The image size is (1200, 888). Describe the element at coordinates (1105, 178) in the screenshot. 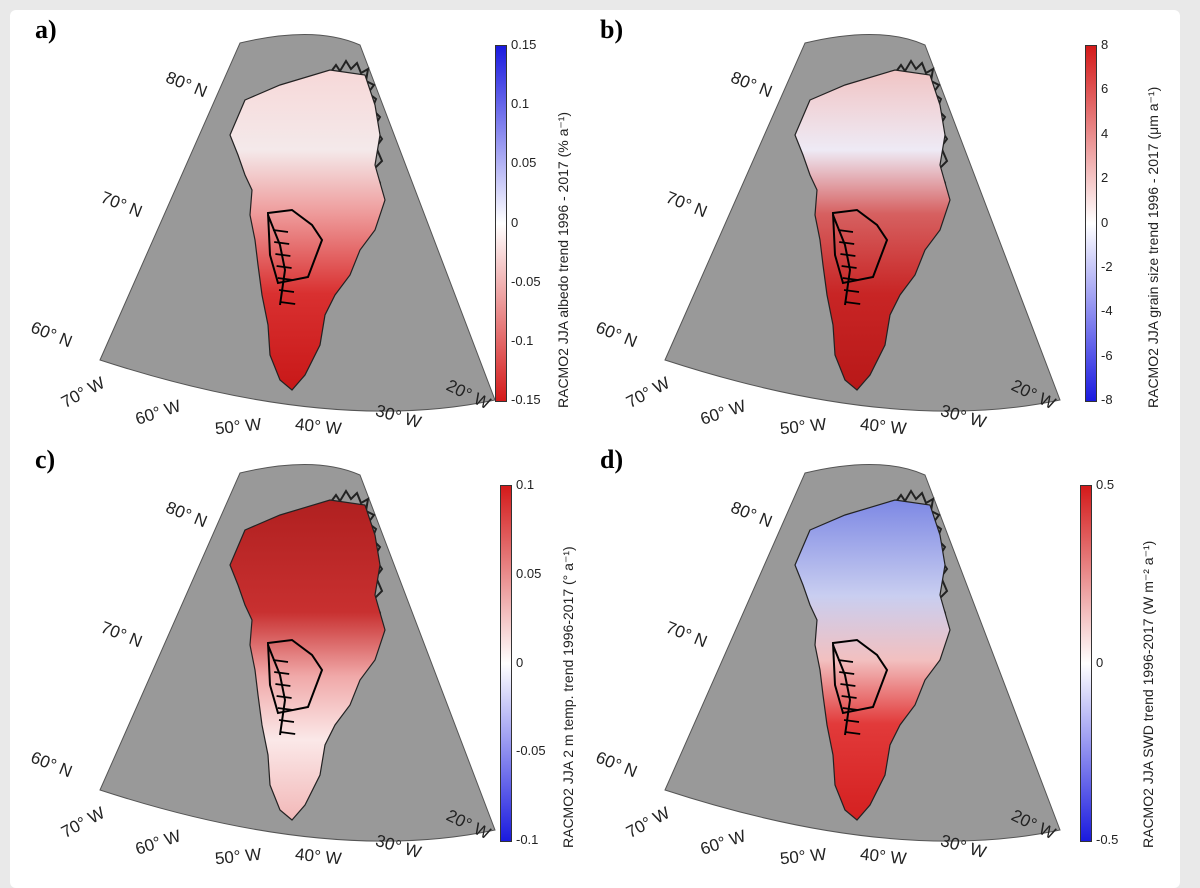

I see `colorbar-tick-label: 2` at that location.